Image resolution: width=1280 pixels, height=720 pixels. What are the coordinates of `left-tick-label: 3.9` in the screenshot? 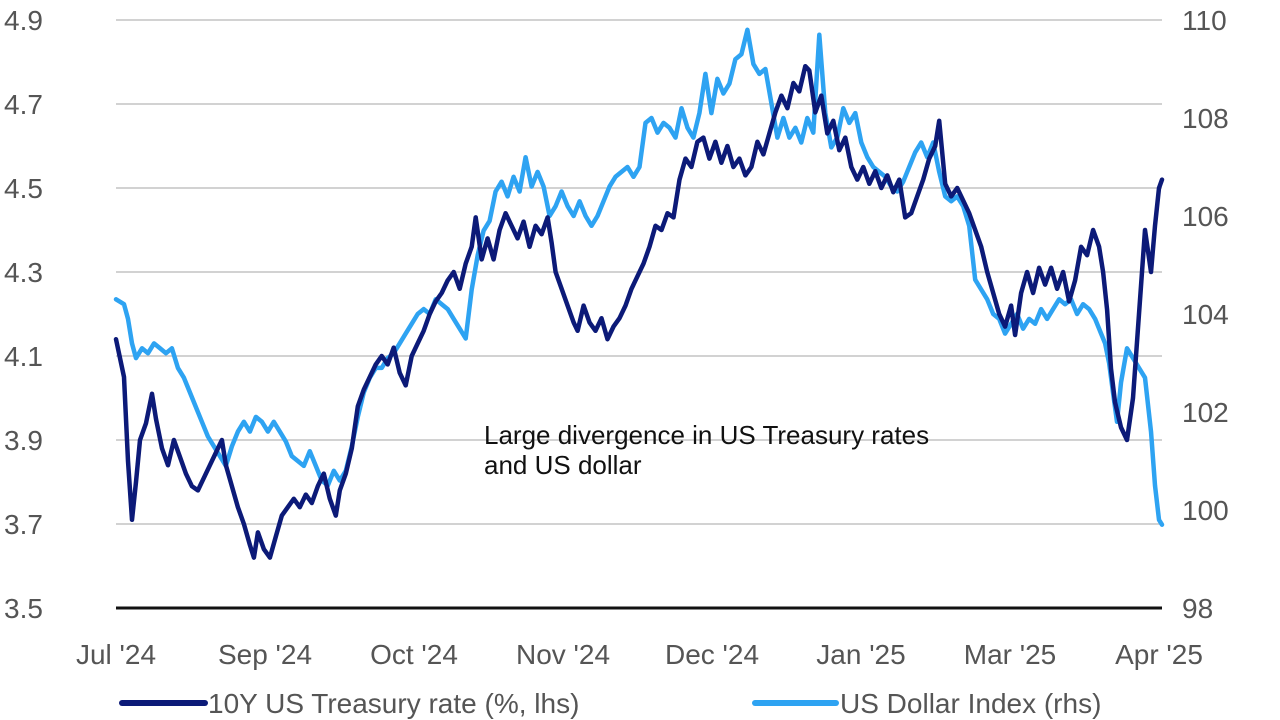 It's located at (23, 440).